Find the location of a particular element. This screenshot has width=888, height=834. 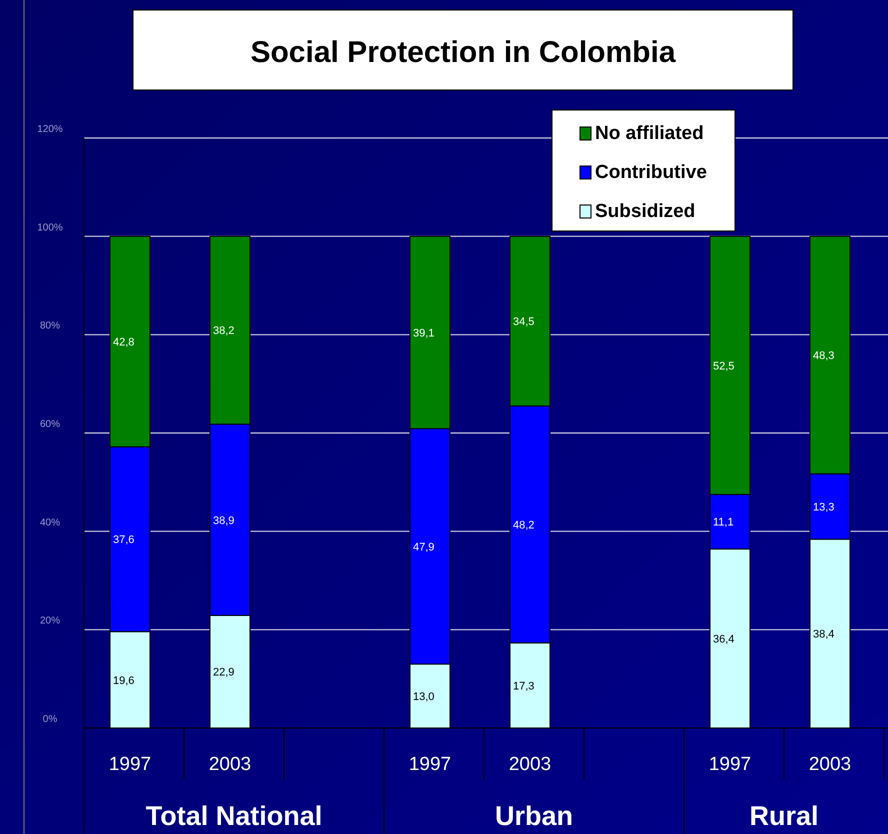

y-tick-label: 80% is located at coordinates (50, 326).